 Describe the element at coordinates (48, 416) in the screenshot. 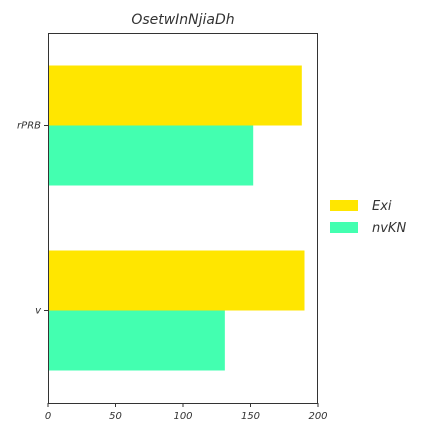

I see `x-tick-label: 0` at that location.